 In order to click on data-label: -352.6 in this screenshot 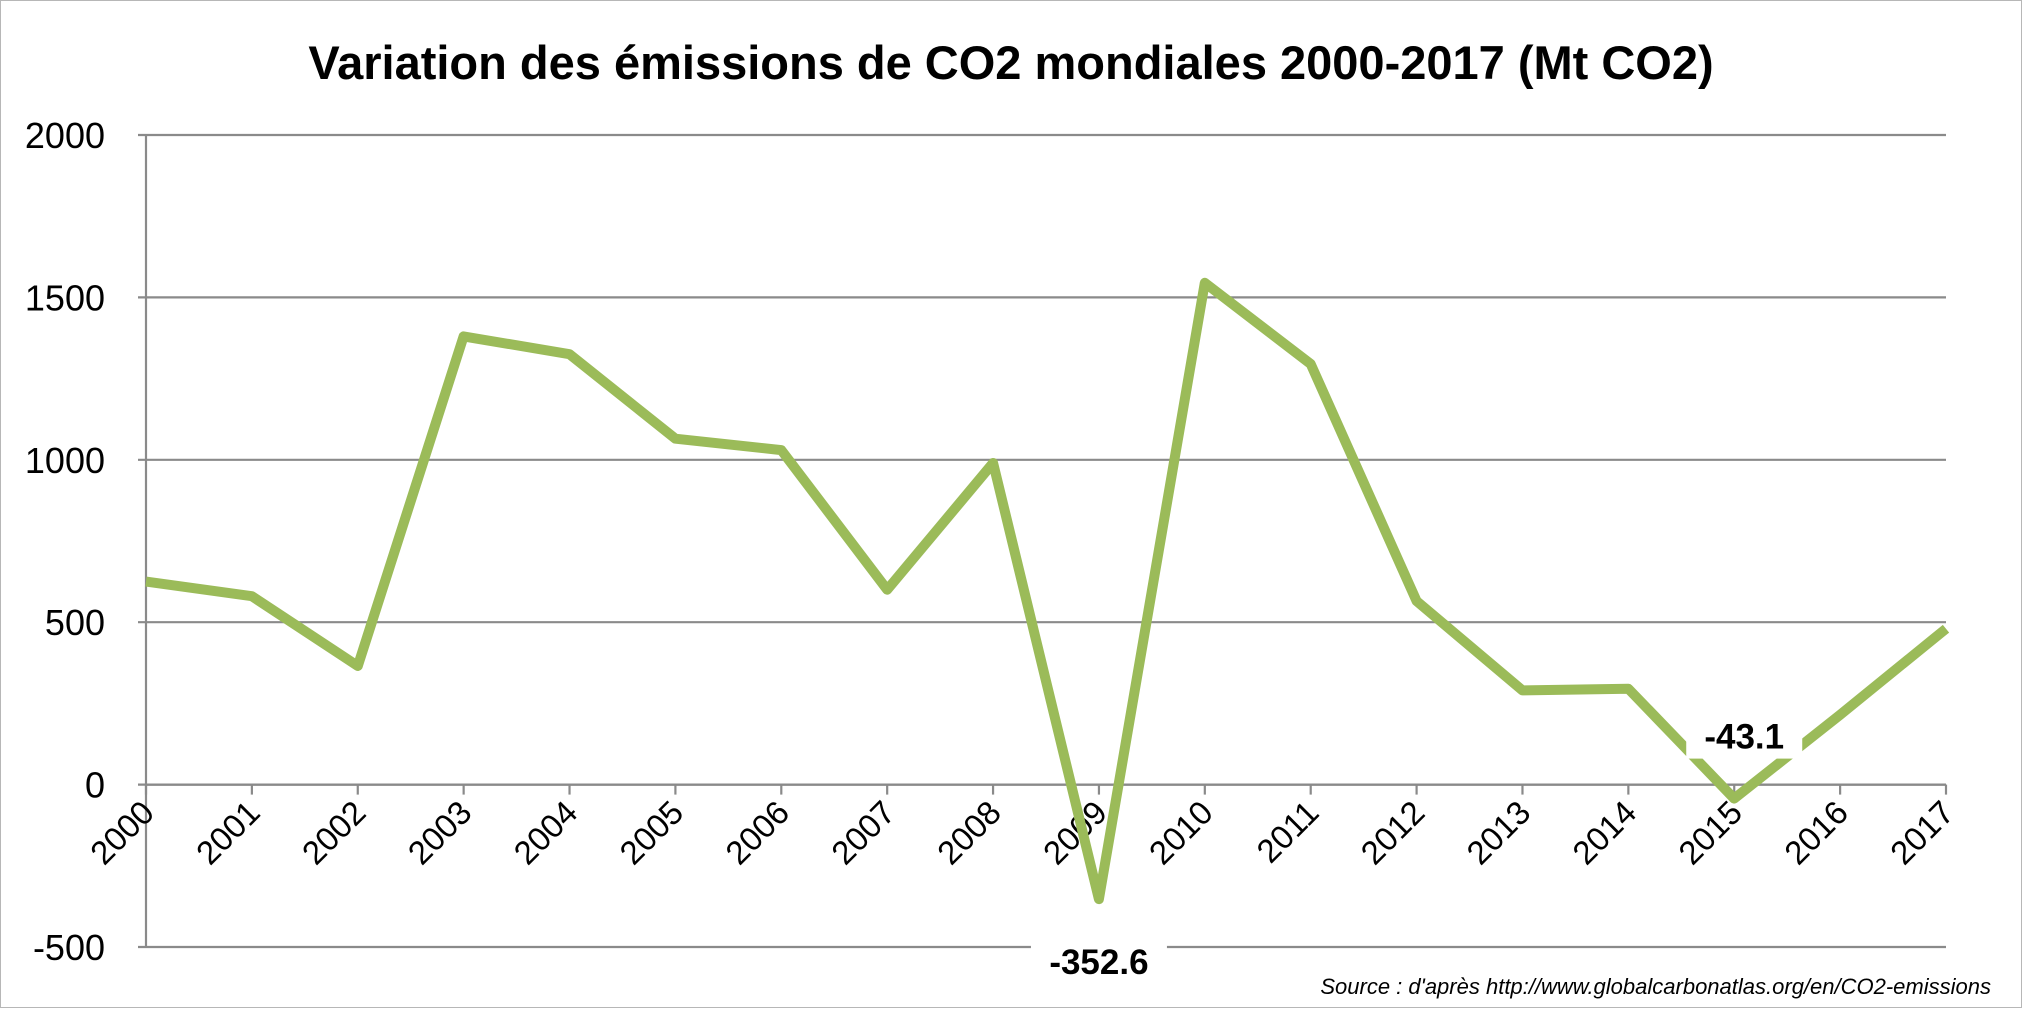, I will do `click(1098, 962)`.